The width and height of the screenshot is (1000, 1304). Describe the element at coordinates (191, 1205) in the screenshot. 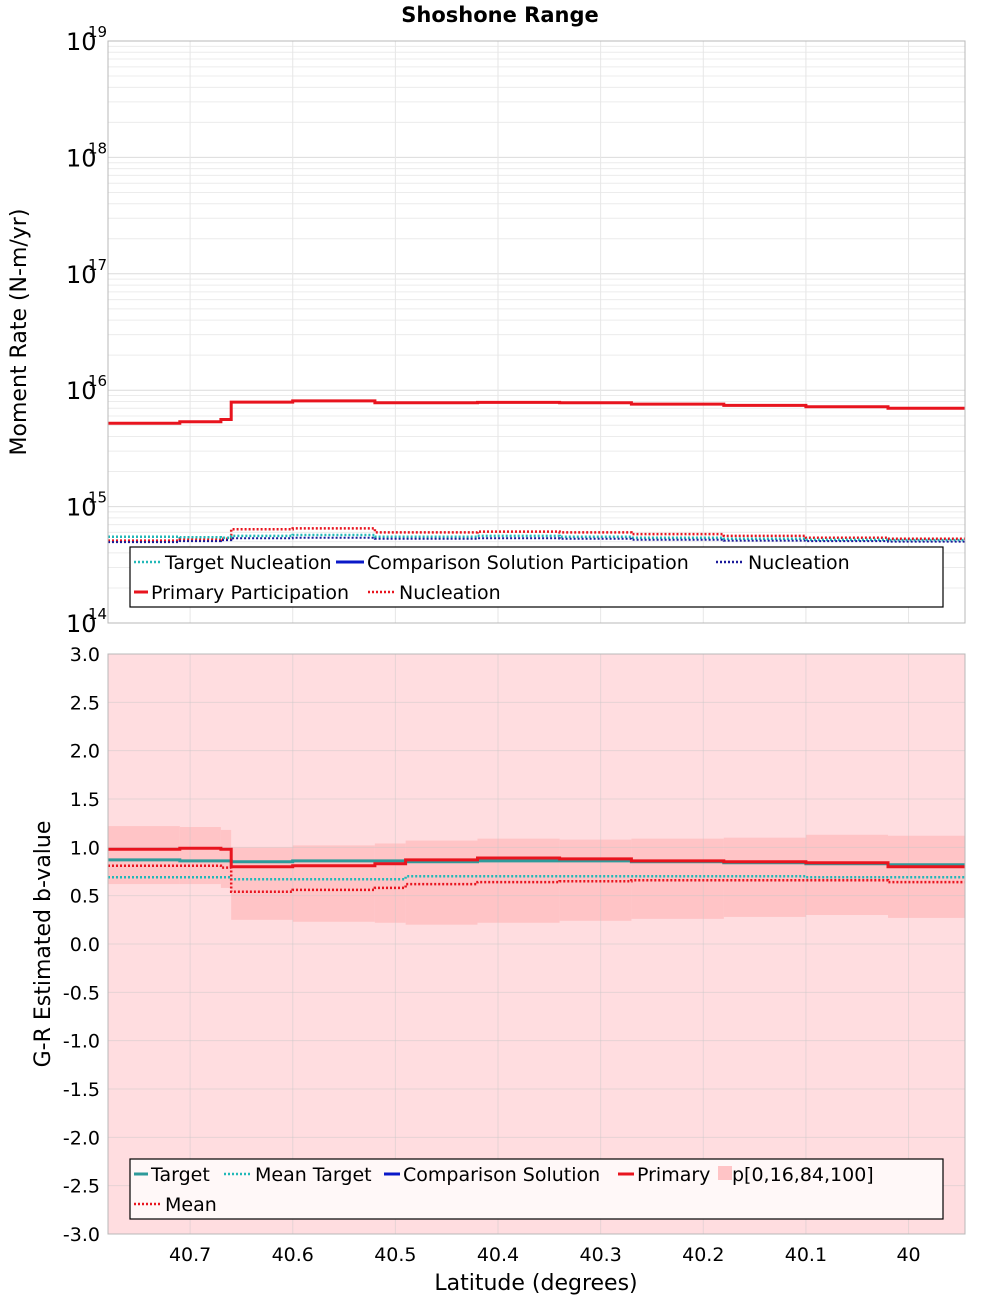

I see `bottom-legend-label-5: Mean` at that location.